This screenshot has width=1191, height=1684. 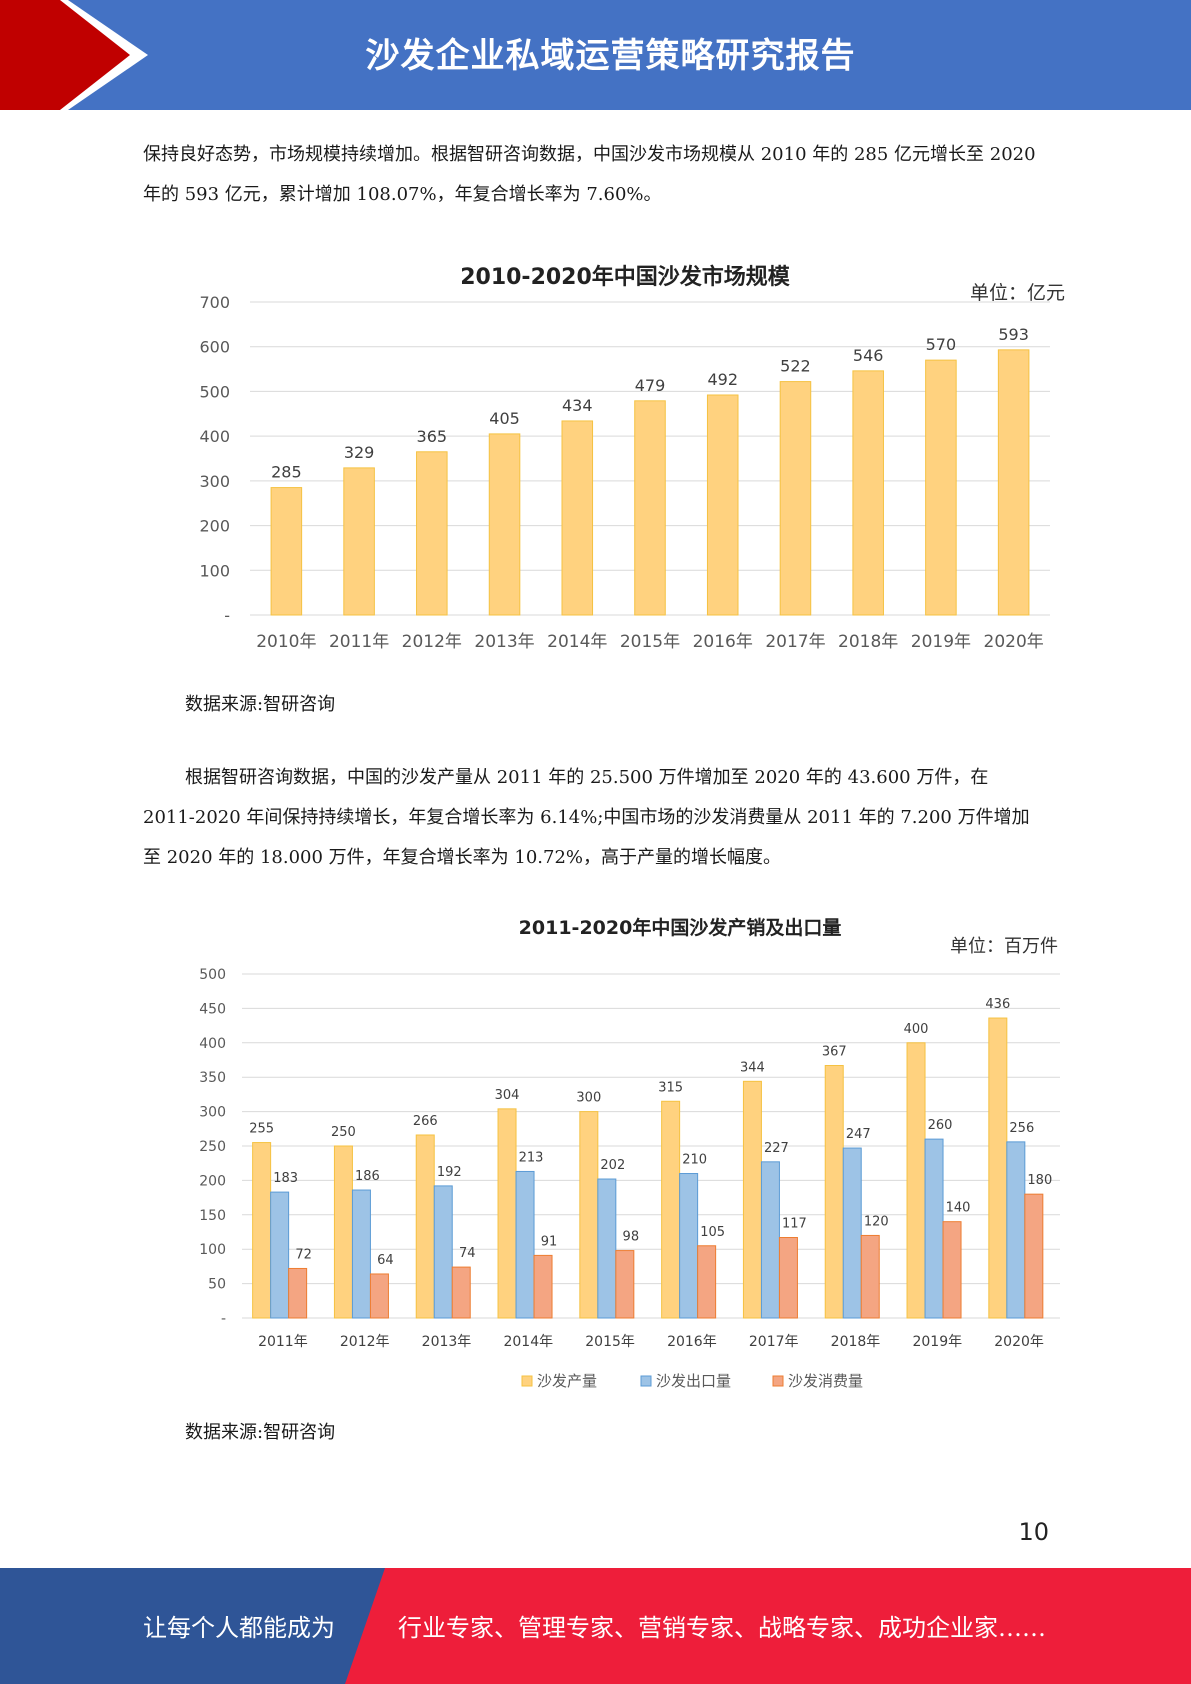 What do you see at coordinates (997, 1004) in the screenshot?
I see `data-label: 436` at bounding box center [997, 1004].